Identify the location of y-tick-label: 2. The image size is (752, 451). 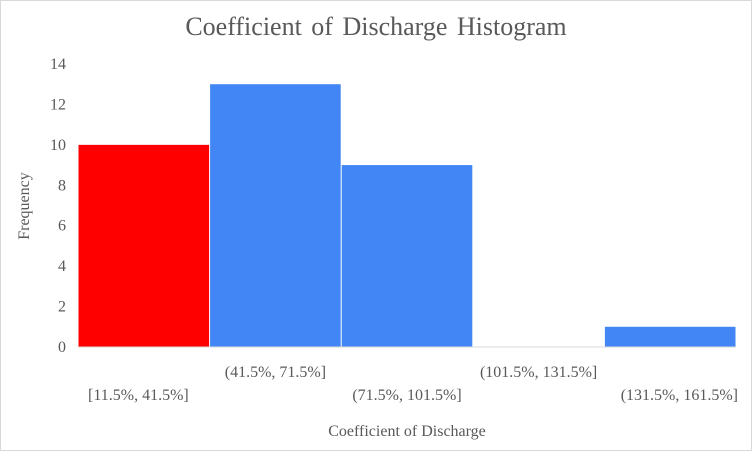
(62, 307).